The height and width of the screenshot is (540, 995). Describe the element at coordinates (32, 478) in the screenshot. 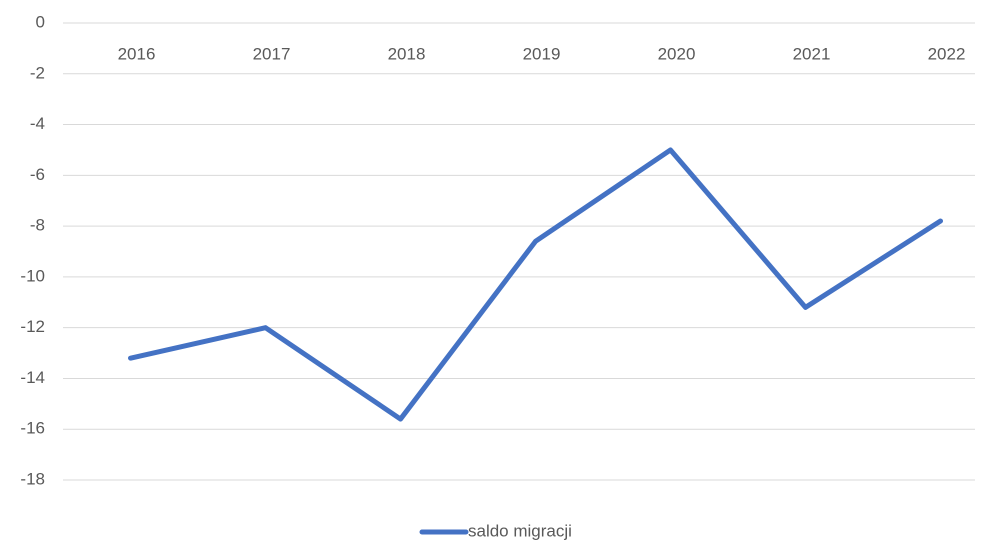

I see `y-tick-label: -18` at that location.